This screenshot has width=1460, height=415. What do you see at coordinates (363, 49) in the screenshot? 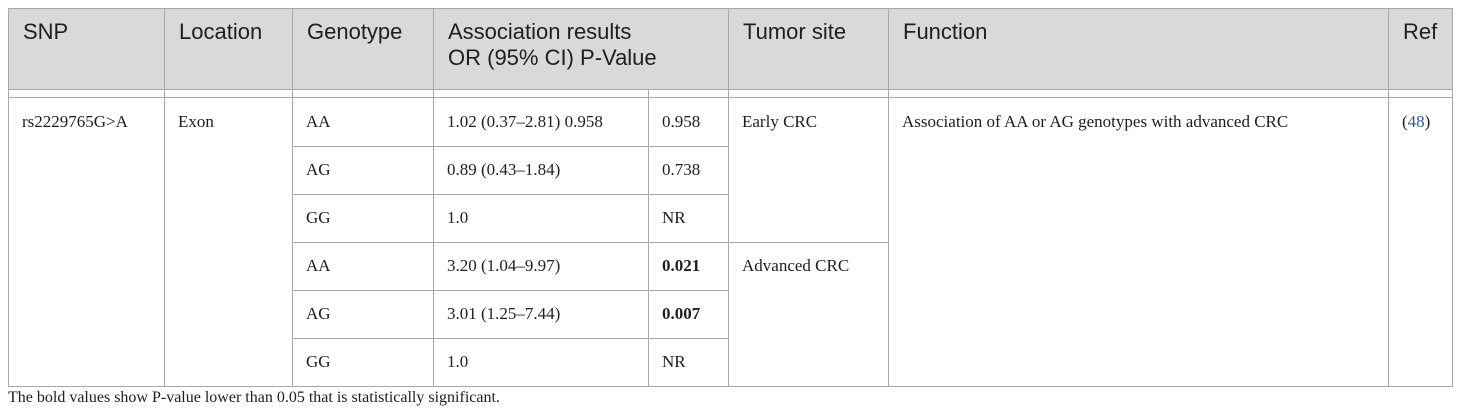
I see `header-genotype: Genotype` at bounding box center [363, 49].